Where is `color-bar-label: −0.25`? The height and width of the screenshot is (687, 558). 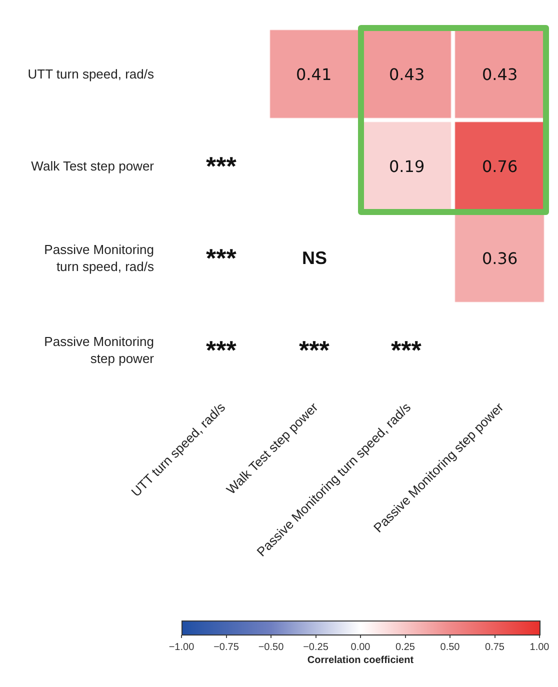 color-bar-label: −0.25 is located at coordinates (316, 647).